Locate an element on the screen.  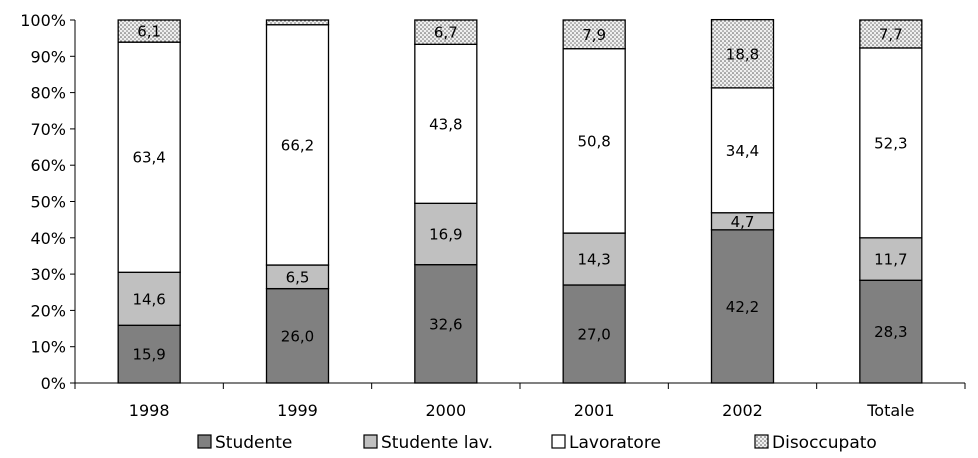
bar-segment-studente-lav-2000 is located at coordinates (446, 234).